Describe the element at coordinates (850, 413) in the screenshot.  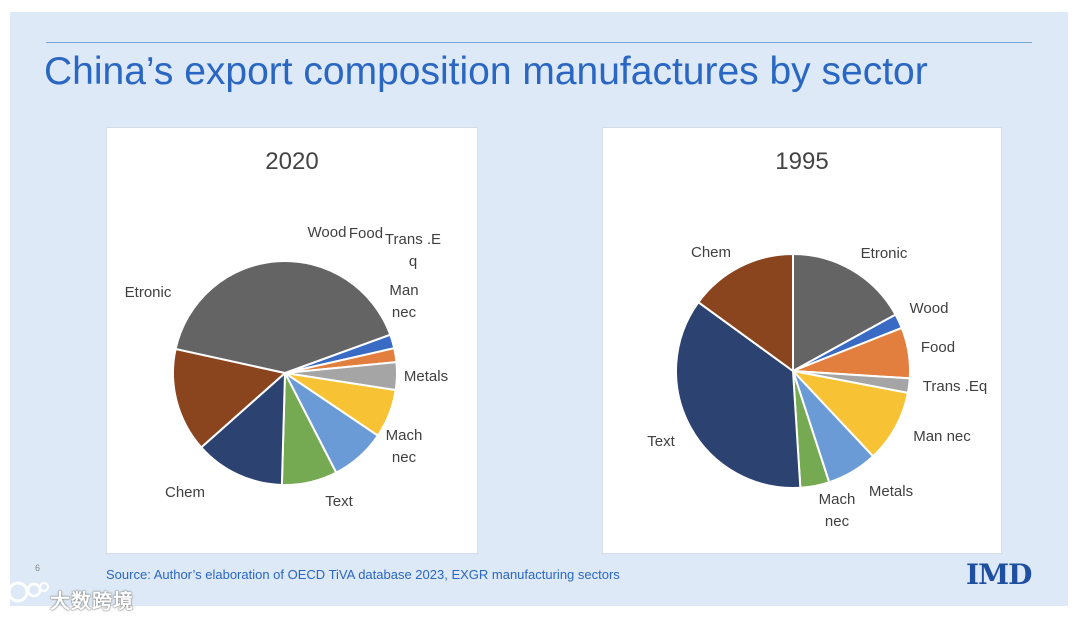
I see `pie-slice-man-nec` at that location.